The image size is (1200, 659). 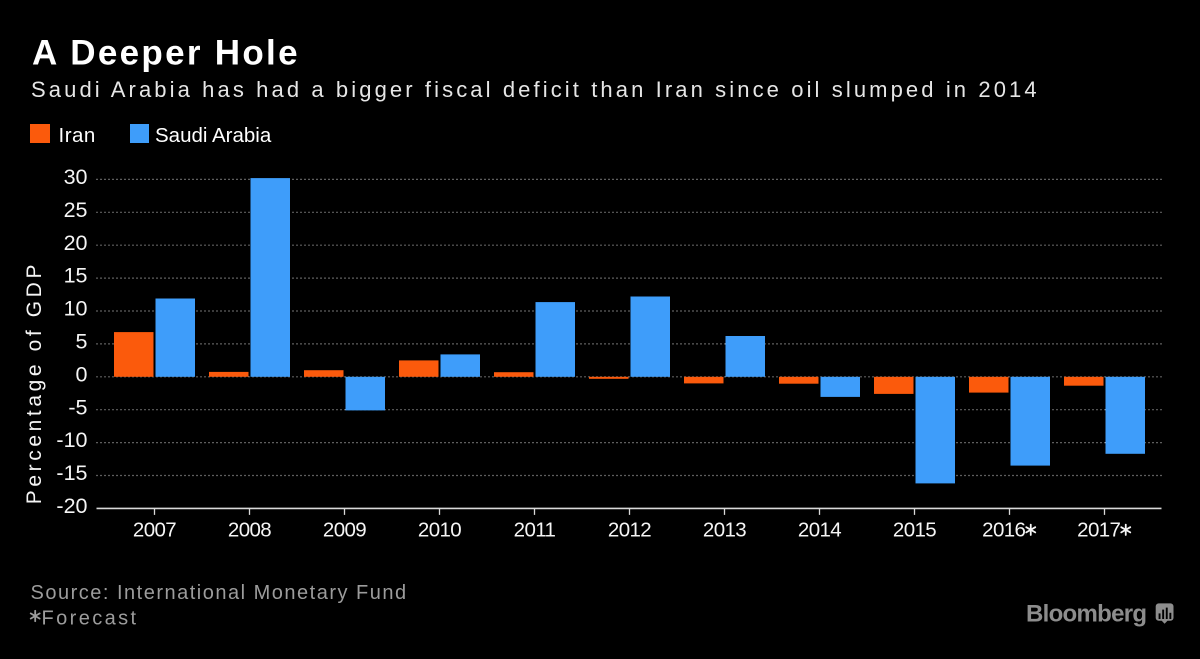 I want to click on svg-text: A Deeper Hole, so click(x=166, y=53).